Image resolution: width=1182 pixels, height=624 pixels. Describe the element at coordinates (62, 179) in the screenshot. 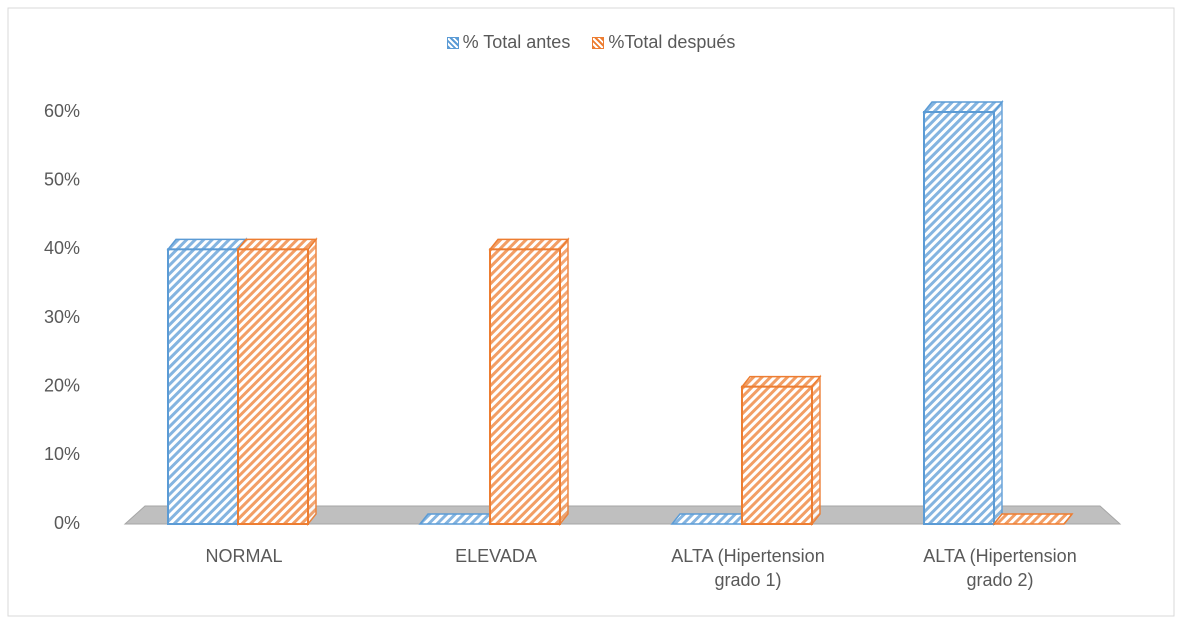

I see `y-tick-label: 50%` at that location.